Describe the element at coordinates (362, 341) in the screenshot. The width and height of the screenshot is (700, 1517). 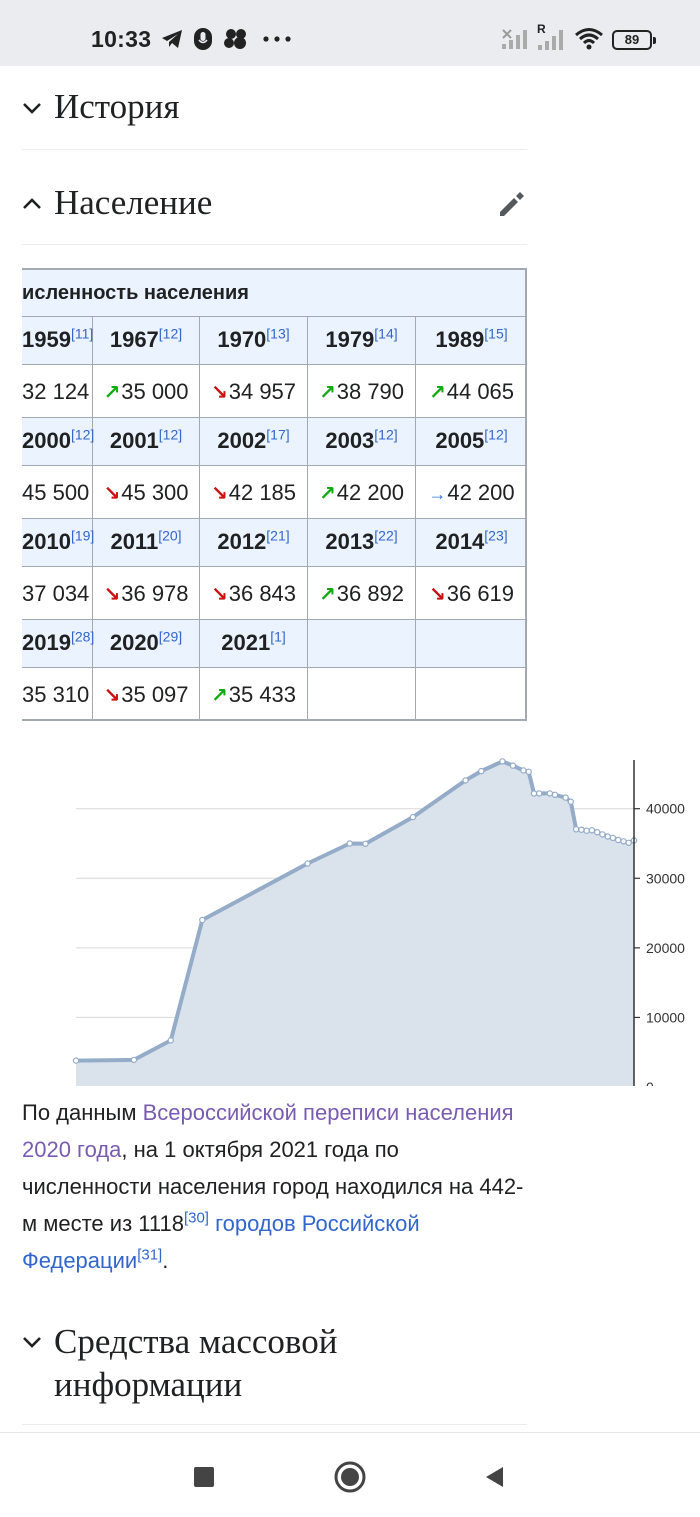
I see `year-cell: 1979[14]` at that location.